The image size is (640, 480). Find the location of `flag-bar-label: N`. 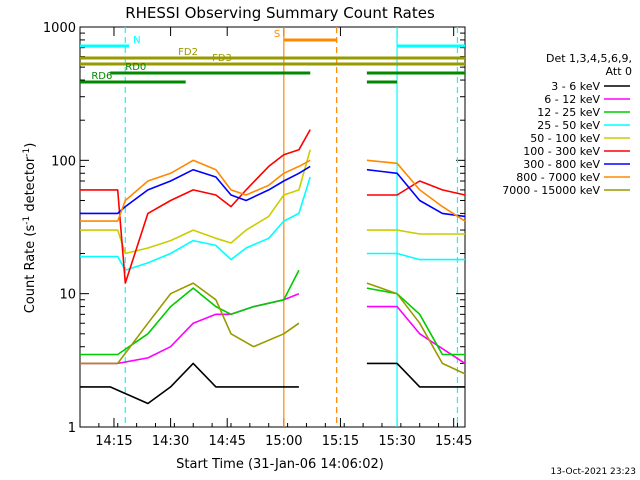

flag-bar-label: N is located at coordinates (136, 40).